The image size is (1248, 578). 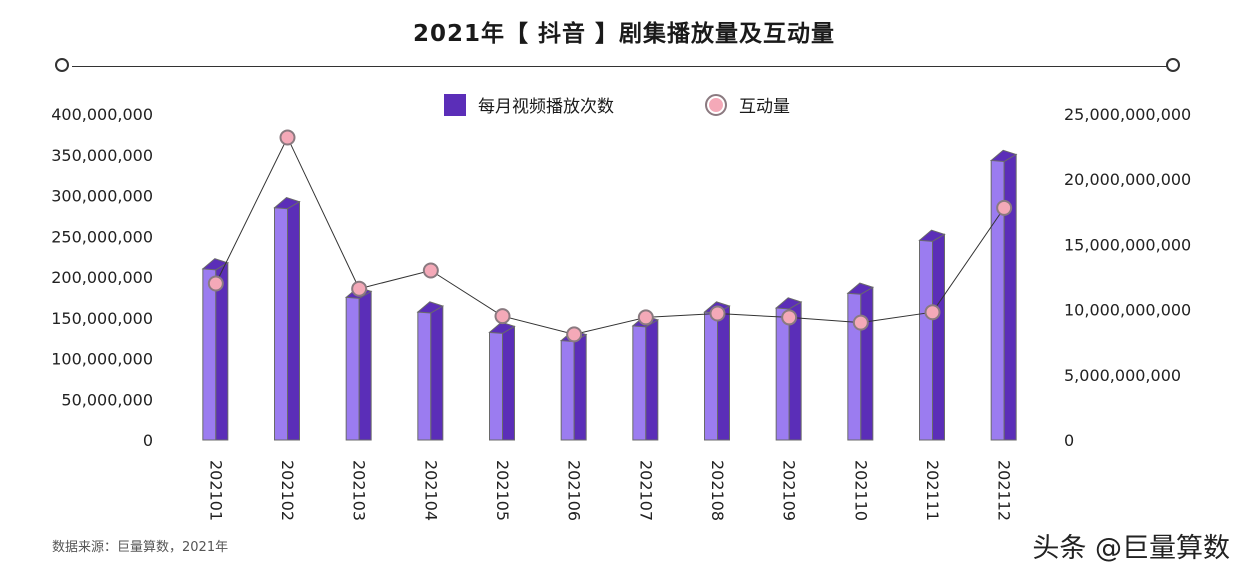 What do you see at coordinates (1069, 440) in the screenshot?
I see `right-axis-tick-label: 0` at bounding box center [1069, 440].